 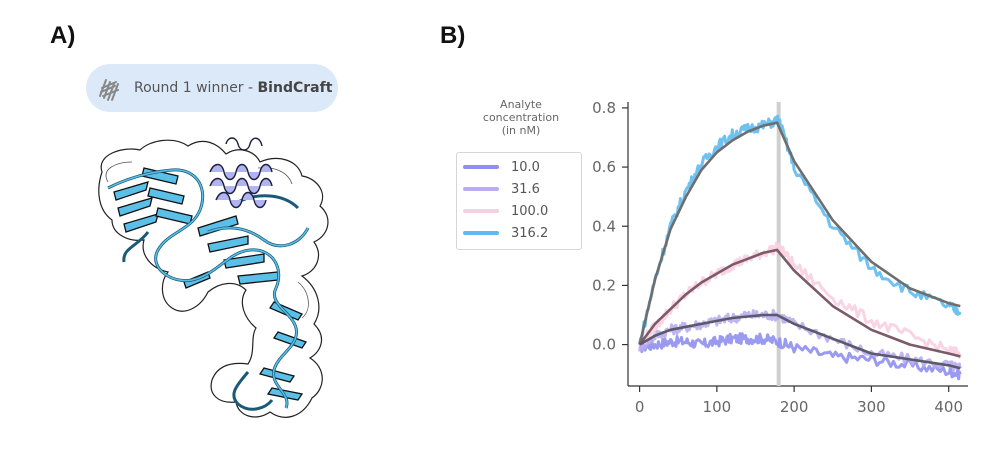 What do you see at coordinates (501, 167) in the screenshot?
I see `legend-item-0: 10.0` at bounding box center [501, 167].